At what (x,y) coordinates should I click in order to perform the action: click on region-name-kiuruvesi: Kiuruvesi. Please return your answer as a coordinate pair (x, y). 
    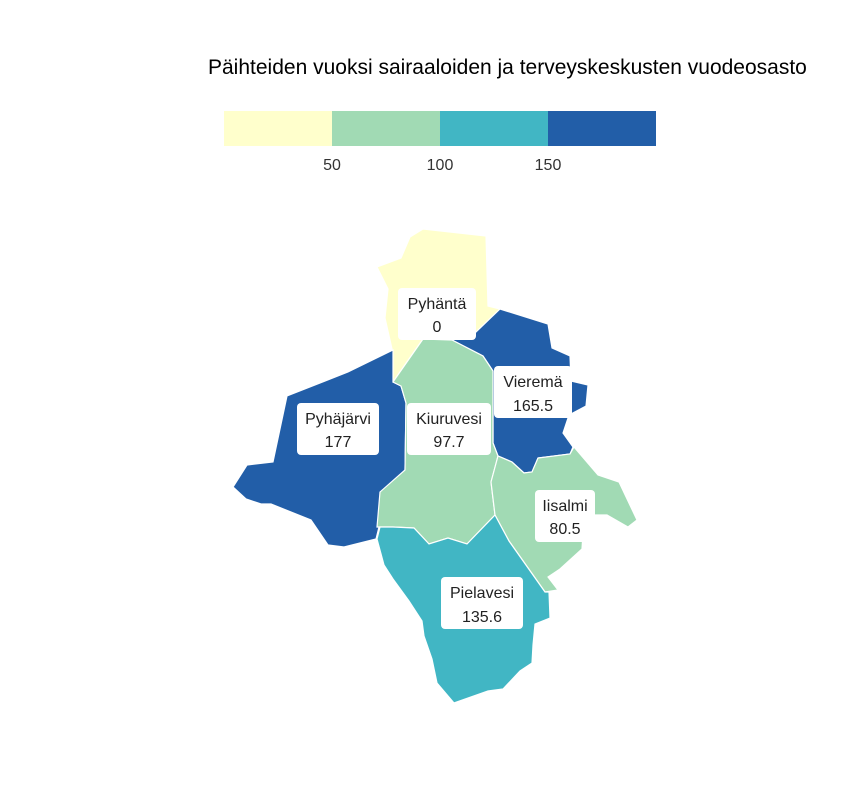
    Looking at the image, I should click on (449, 419).